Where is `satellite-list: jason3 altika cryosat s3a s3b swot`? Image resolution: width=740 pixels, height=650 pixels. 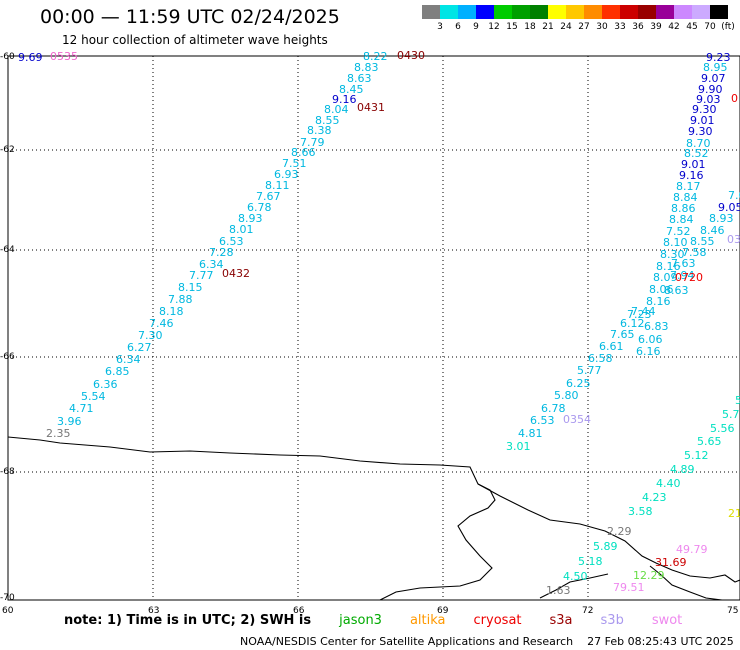 satellite-list: jason3 altika cryosat s3a s3b swot is located at coordinates (502, 620).